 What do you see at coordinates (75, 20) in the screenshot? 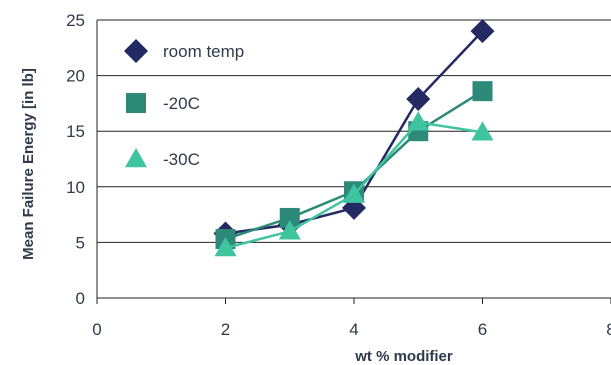
I see `y-tick-label: 25` at bounding box center [75, 20].